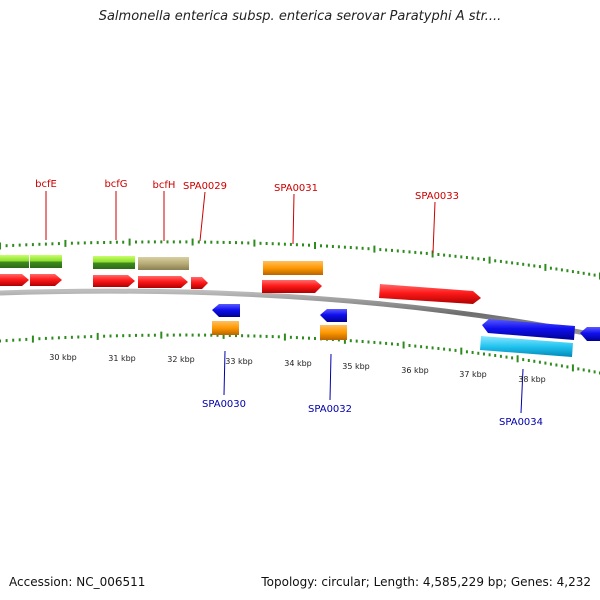  Describe the element at coordinates (114, 281) in the screenshot. I see `gene-arrow-bcfG` at that location.